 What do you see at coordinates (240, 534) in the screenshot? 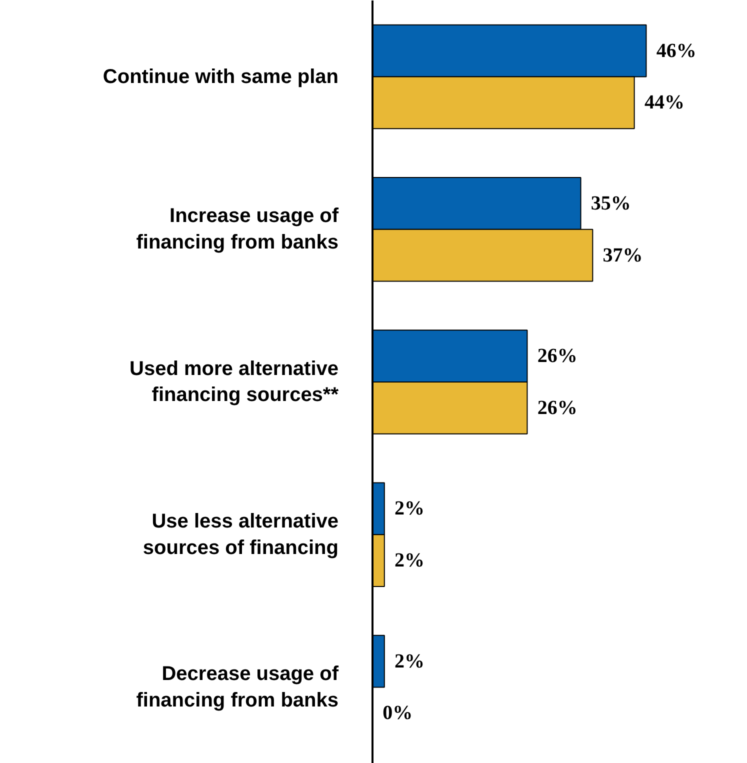
I see `y-tick-label: Use less alternative sources of financing` at bounding box center [240, 534].